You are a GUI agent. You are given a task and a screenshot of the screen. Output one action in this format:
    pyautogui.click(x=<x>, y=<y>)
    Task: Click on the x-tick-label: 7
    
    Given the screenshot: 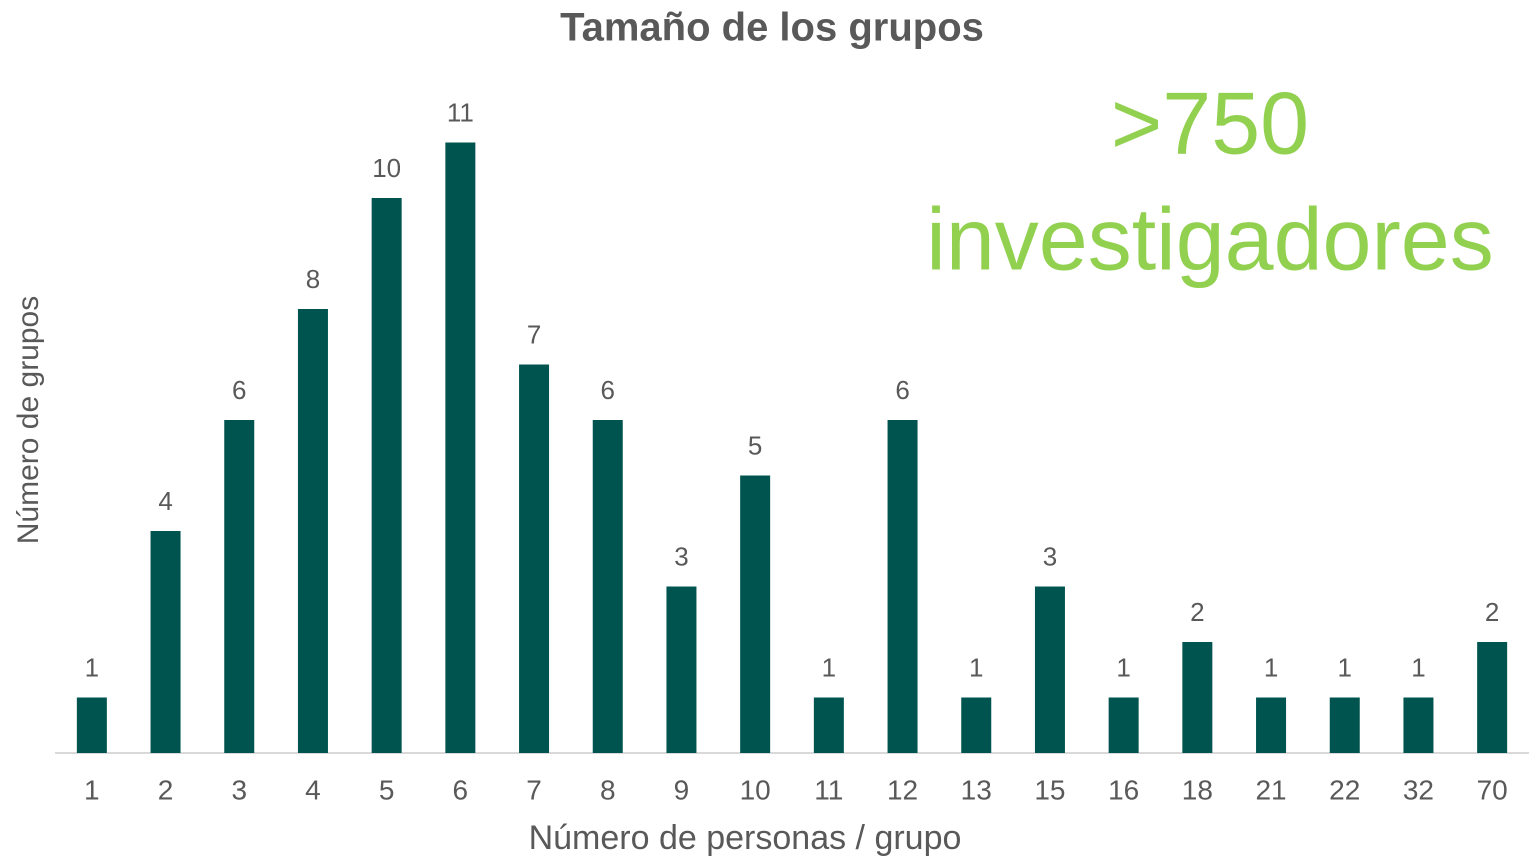 What is the action you would take?
    pyautogui.click(x=534, y=789)
    